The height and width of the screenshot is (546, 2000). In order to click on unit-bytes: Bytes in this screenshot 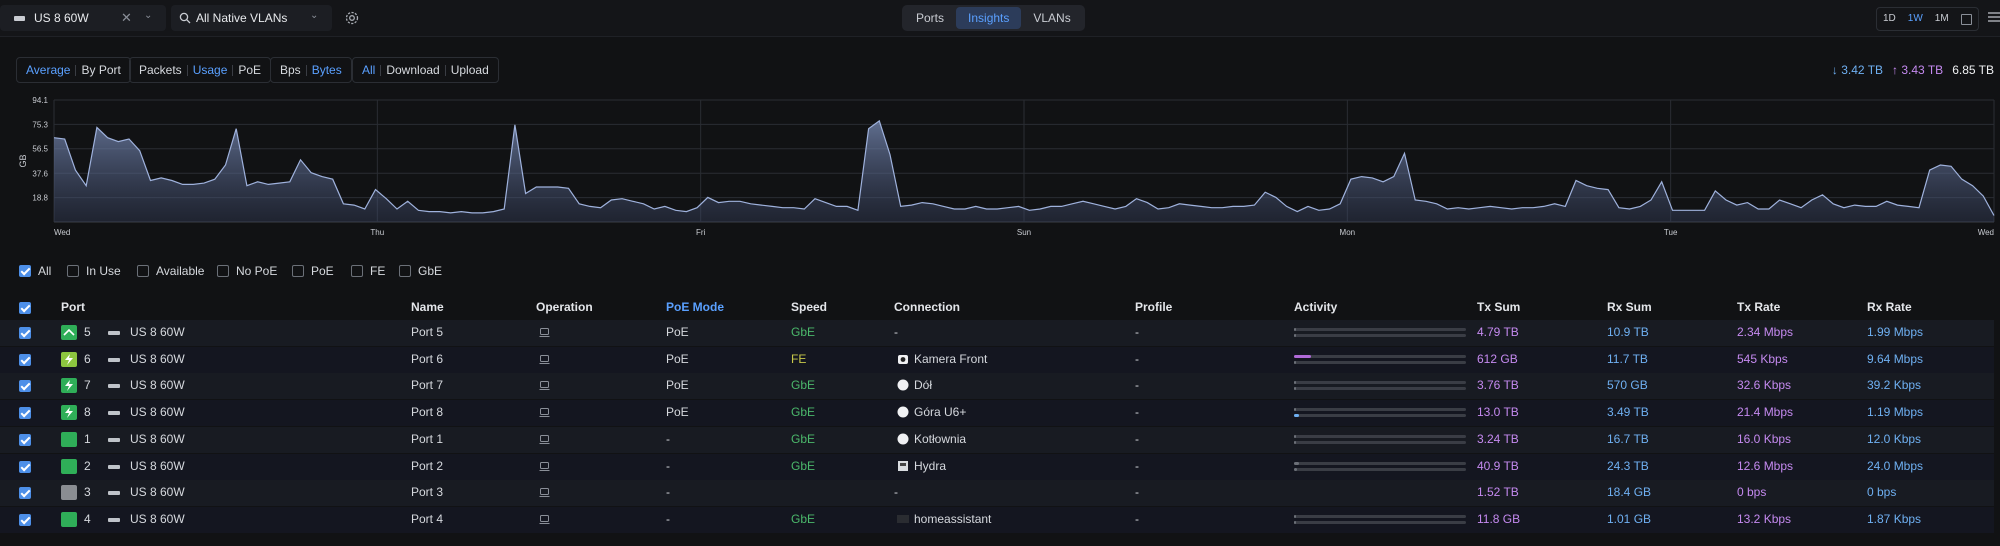, I will do `click(326, 70)`.